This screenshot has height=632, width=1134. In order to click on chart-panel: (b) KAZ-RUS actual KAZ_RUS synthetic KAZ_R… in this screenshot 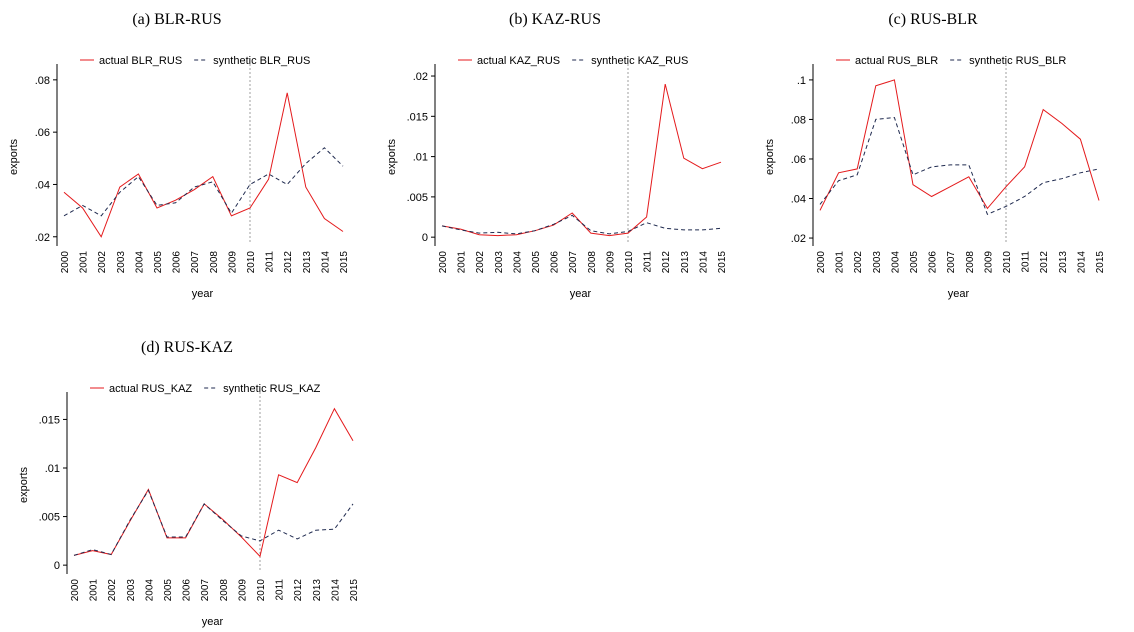, I will do `click(557, 155)`.